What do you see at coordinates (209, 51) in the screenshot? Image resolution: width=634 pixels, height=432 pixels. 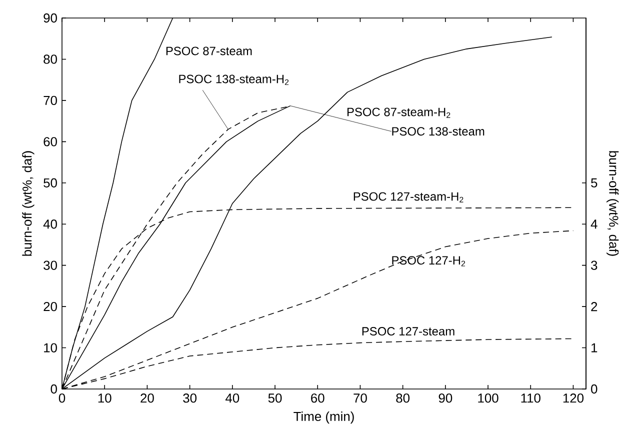 I see `series-label: PSOC 87-steam` at bounding box center [209, 51].